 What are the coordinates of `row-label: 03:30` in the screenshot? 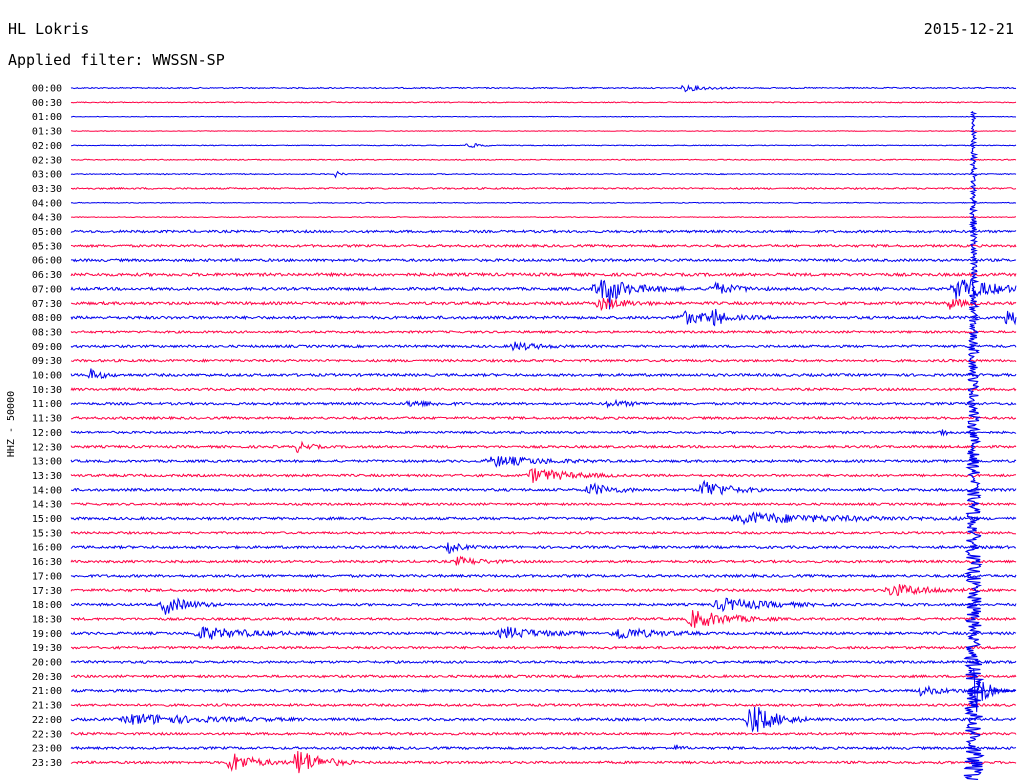 It's located at (47, 189).